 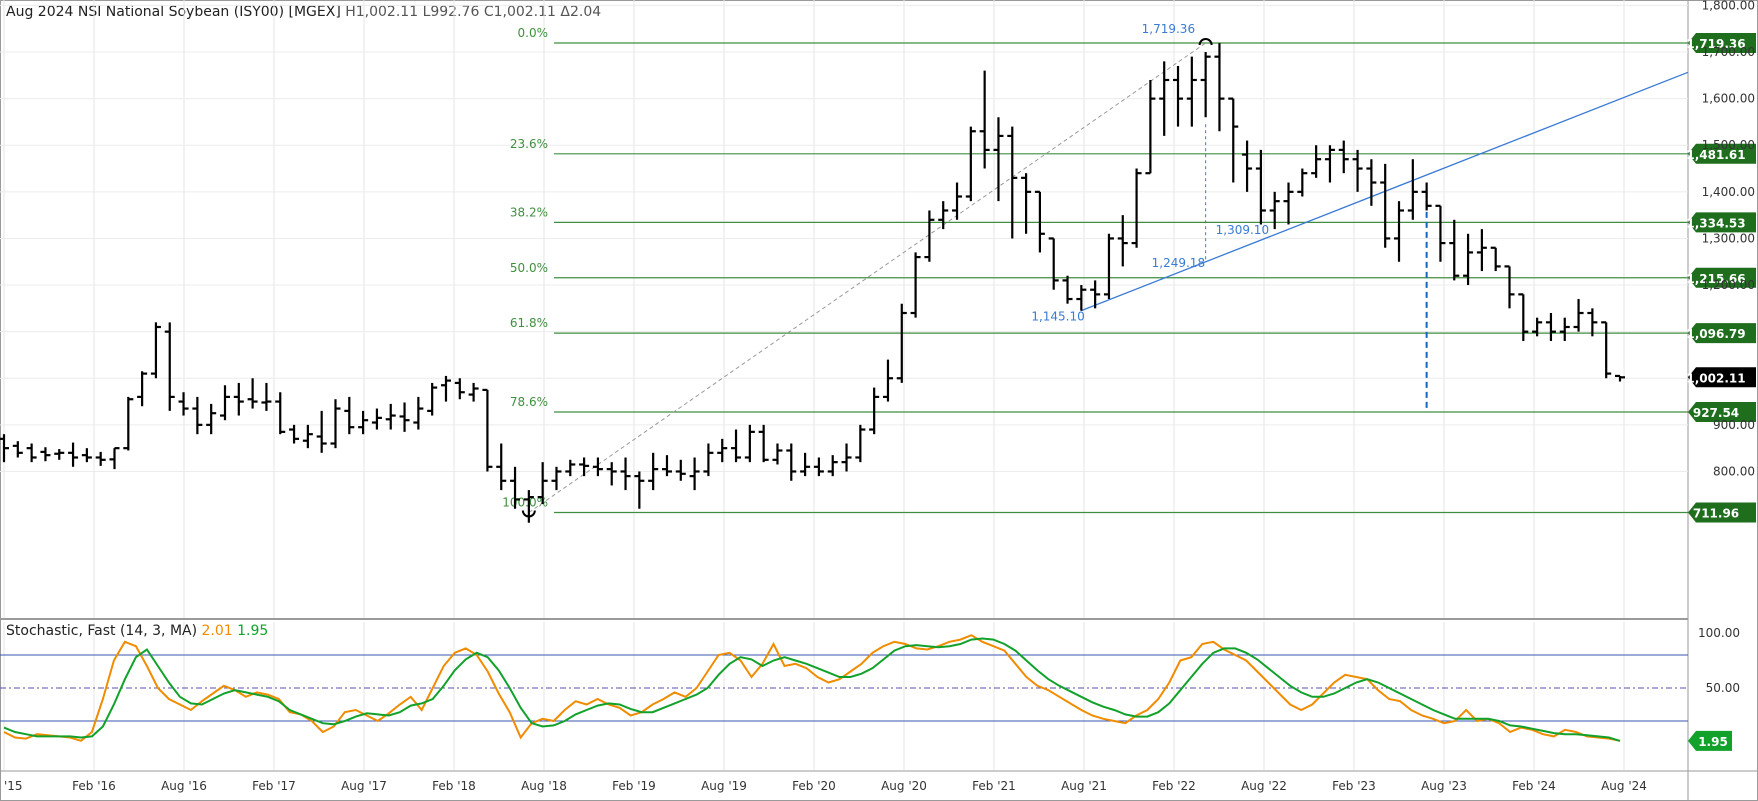 What do you see at coordinates (137, 631) in the screenshot?
I see `stochastic-legend: Stochastic, Fast (14, 3, MA) 2.01 1.95` at bounding box center [137, 631].